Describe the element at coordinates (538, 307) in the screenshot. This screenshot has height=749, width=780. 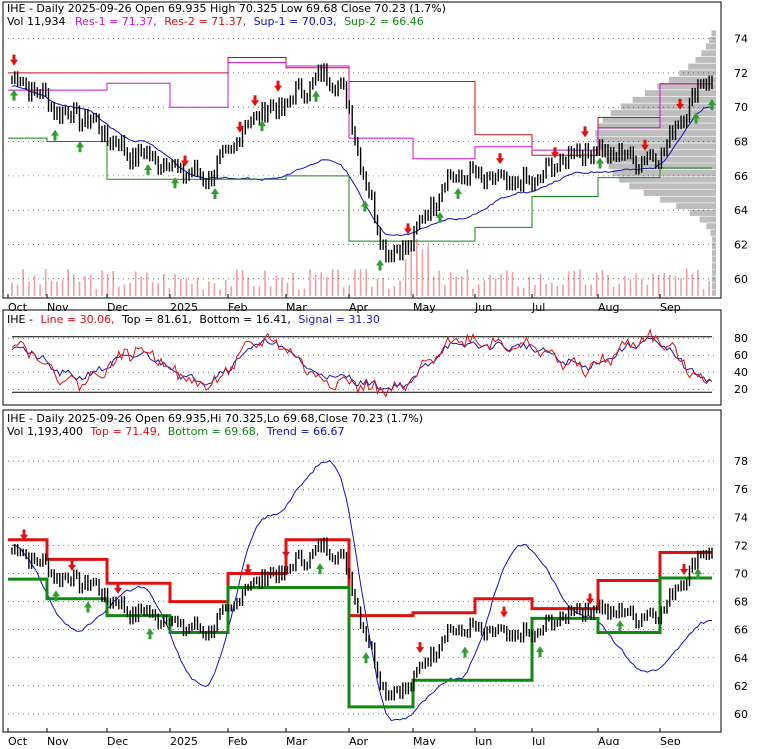
I see `price-x-axis-tick-label: Jul` at that location.